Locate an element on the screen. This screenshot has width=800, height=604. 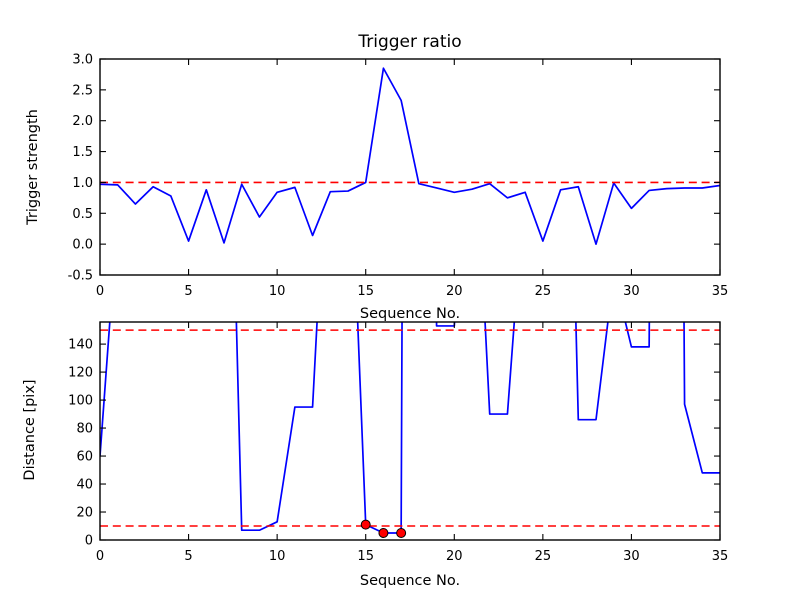
y-tick-label: 20 is located at coordinates (84, 513).